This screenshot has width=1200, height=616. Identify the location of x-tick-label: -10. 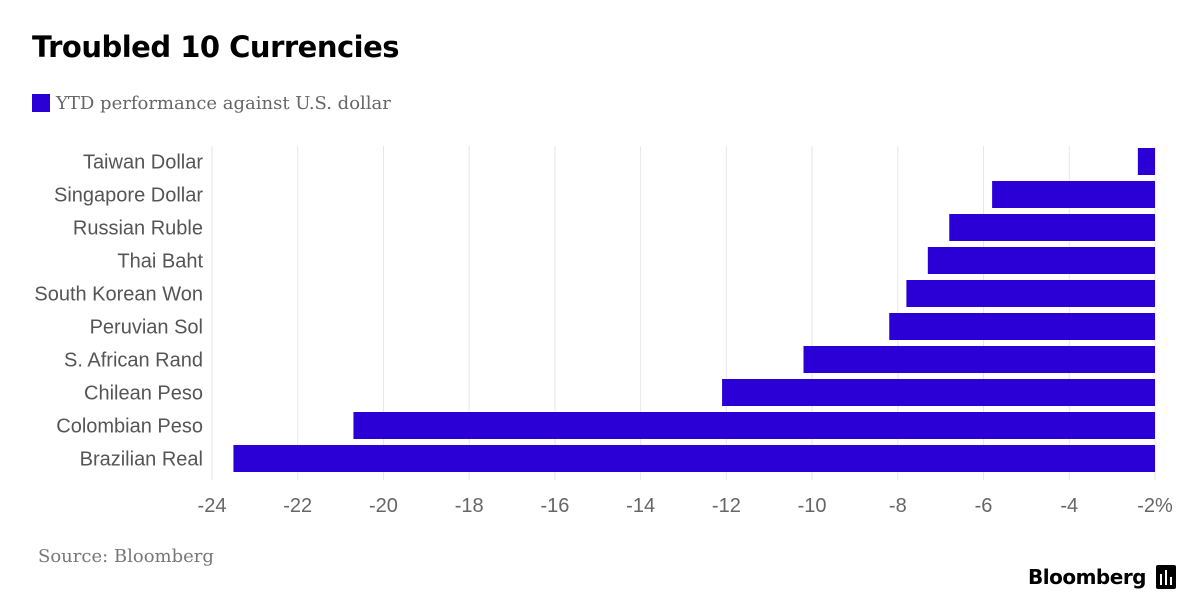
(812, 506).